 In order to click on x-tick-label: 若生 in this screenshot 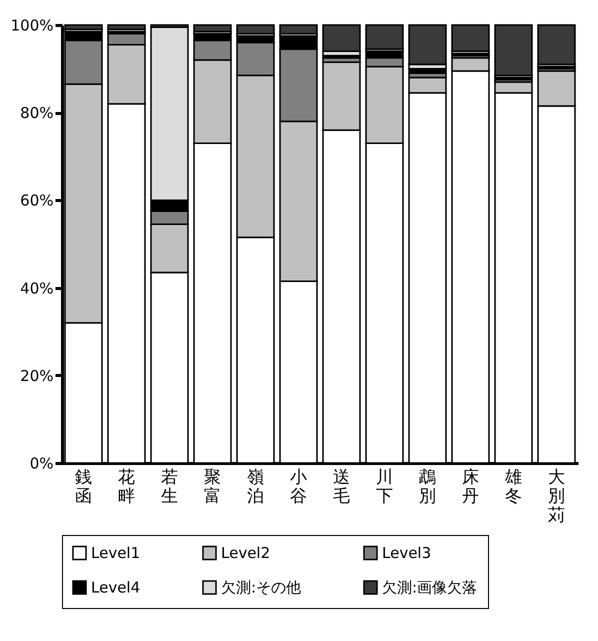, I will do `click(169, 487)`.